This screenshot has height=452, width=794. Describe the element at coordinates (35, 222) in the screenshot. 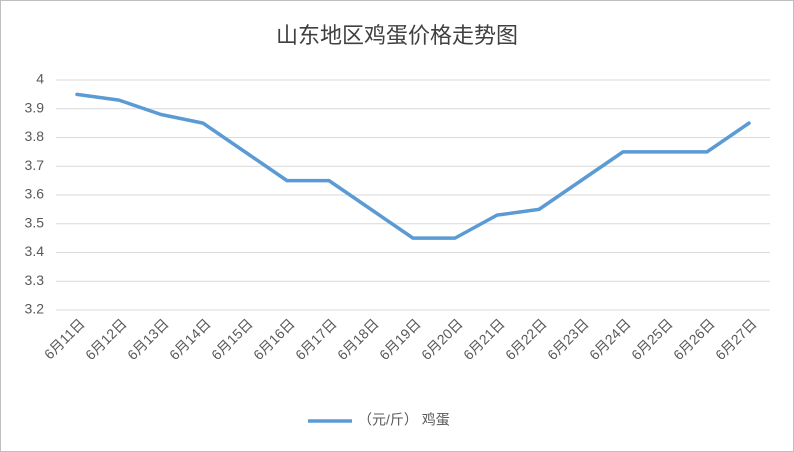

I see `y-tick-label: 3.5` at that location.